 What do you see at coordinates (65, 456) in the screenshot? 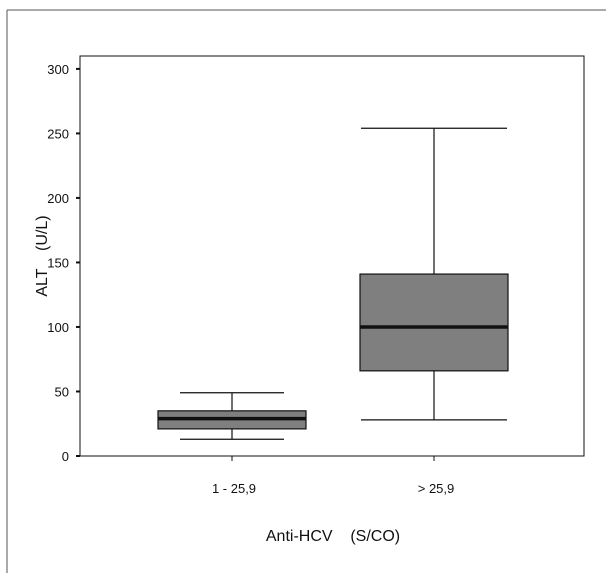
I see `y-tick-label: 0` at bounding box center [65, 456].